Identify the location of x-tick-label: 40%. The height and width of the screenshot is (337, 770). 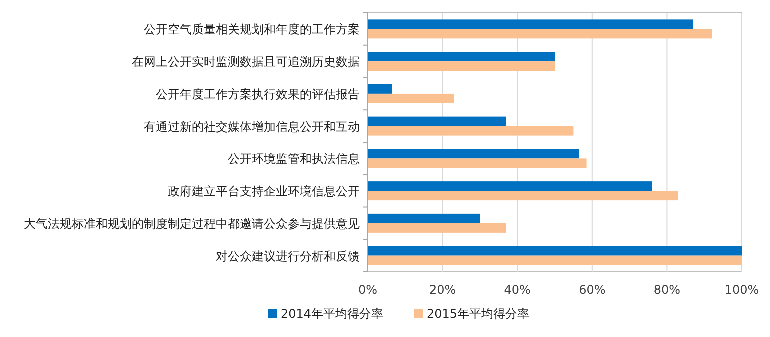
(517, 290).